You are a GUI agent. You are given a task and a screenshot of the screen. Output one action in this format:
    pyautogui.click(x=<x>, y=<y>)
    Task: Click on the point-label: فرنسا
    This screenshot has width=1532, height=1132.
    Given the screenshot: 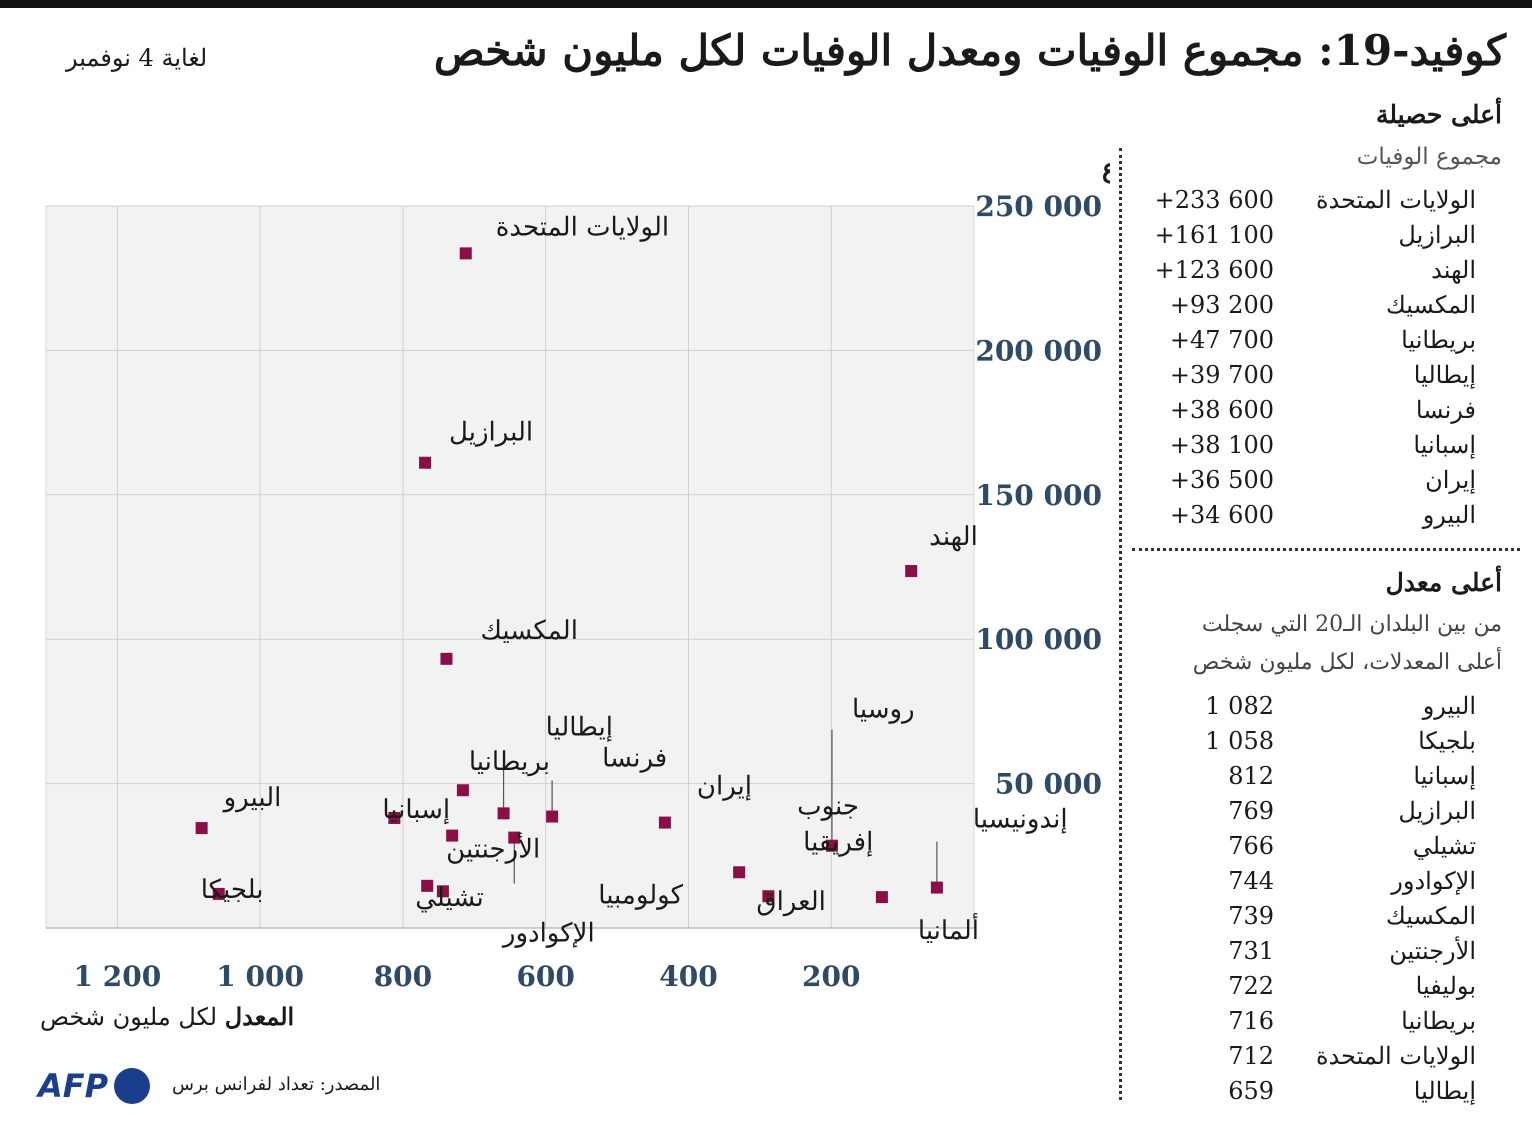 What is the action you would take?
    pyautogui.click(x=634, y=759)
    